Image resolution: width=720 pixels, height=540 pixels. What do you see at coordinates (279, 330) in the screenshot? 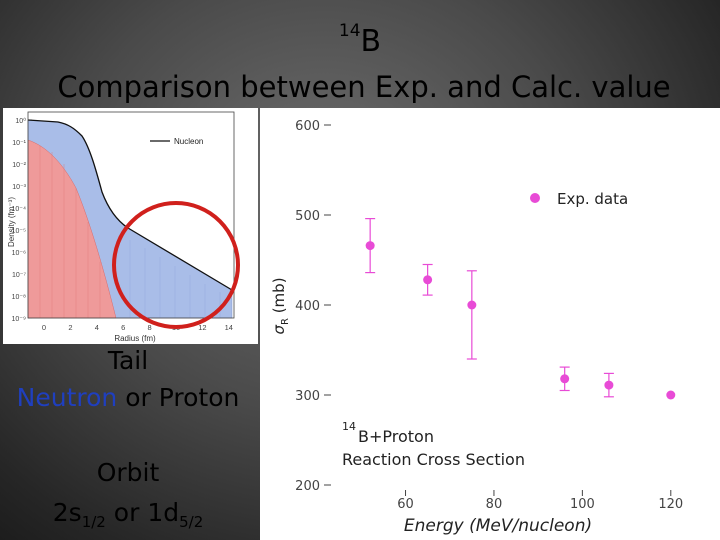
I see `chart-ylabel-symbol: σ` at bounding box center [279, 330].